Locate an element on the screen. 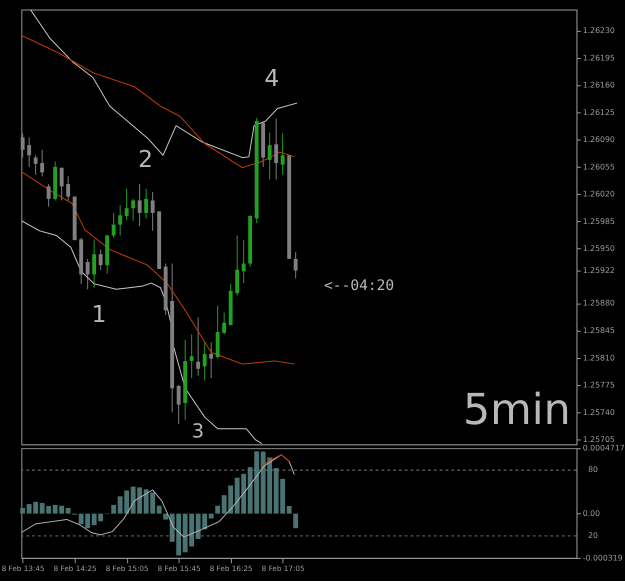 This screenshot has height=587, width=625. y-tick-label: 1.25810 is located at coordinates (598, 357).